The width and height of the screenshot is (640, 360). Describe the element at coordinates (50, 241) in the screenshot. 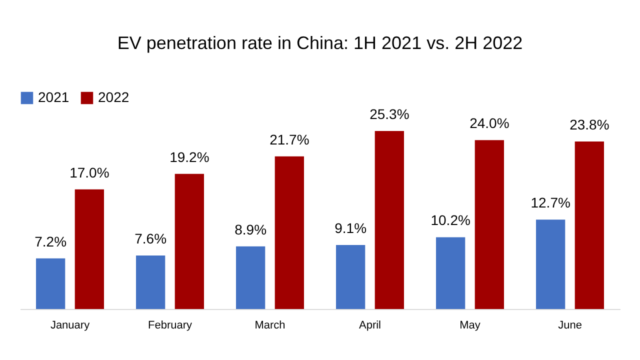

I see `data-label: 7.2%` at that location.